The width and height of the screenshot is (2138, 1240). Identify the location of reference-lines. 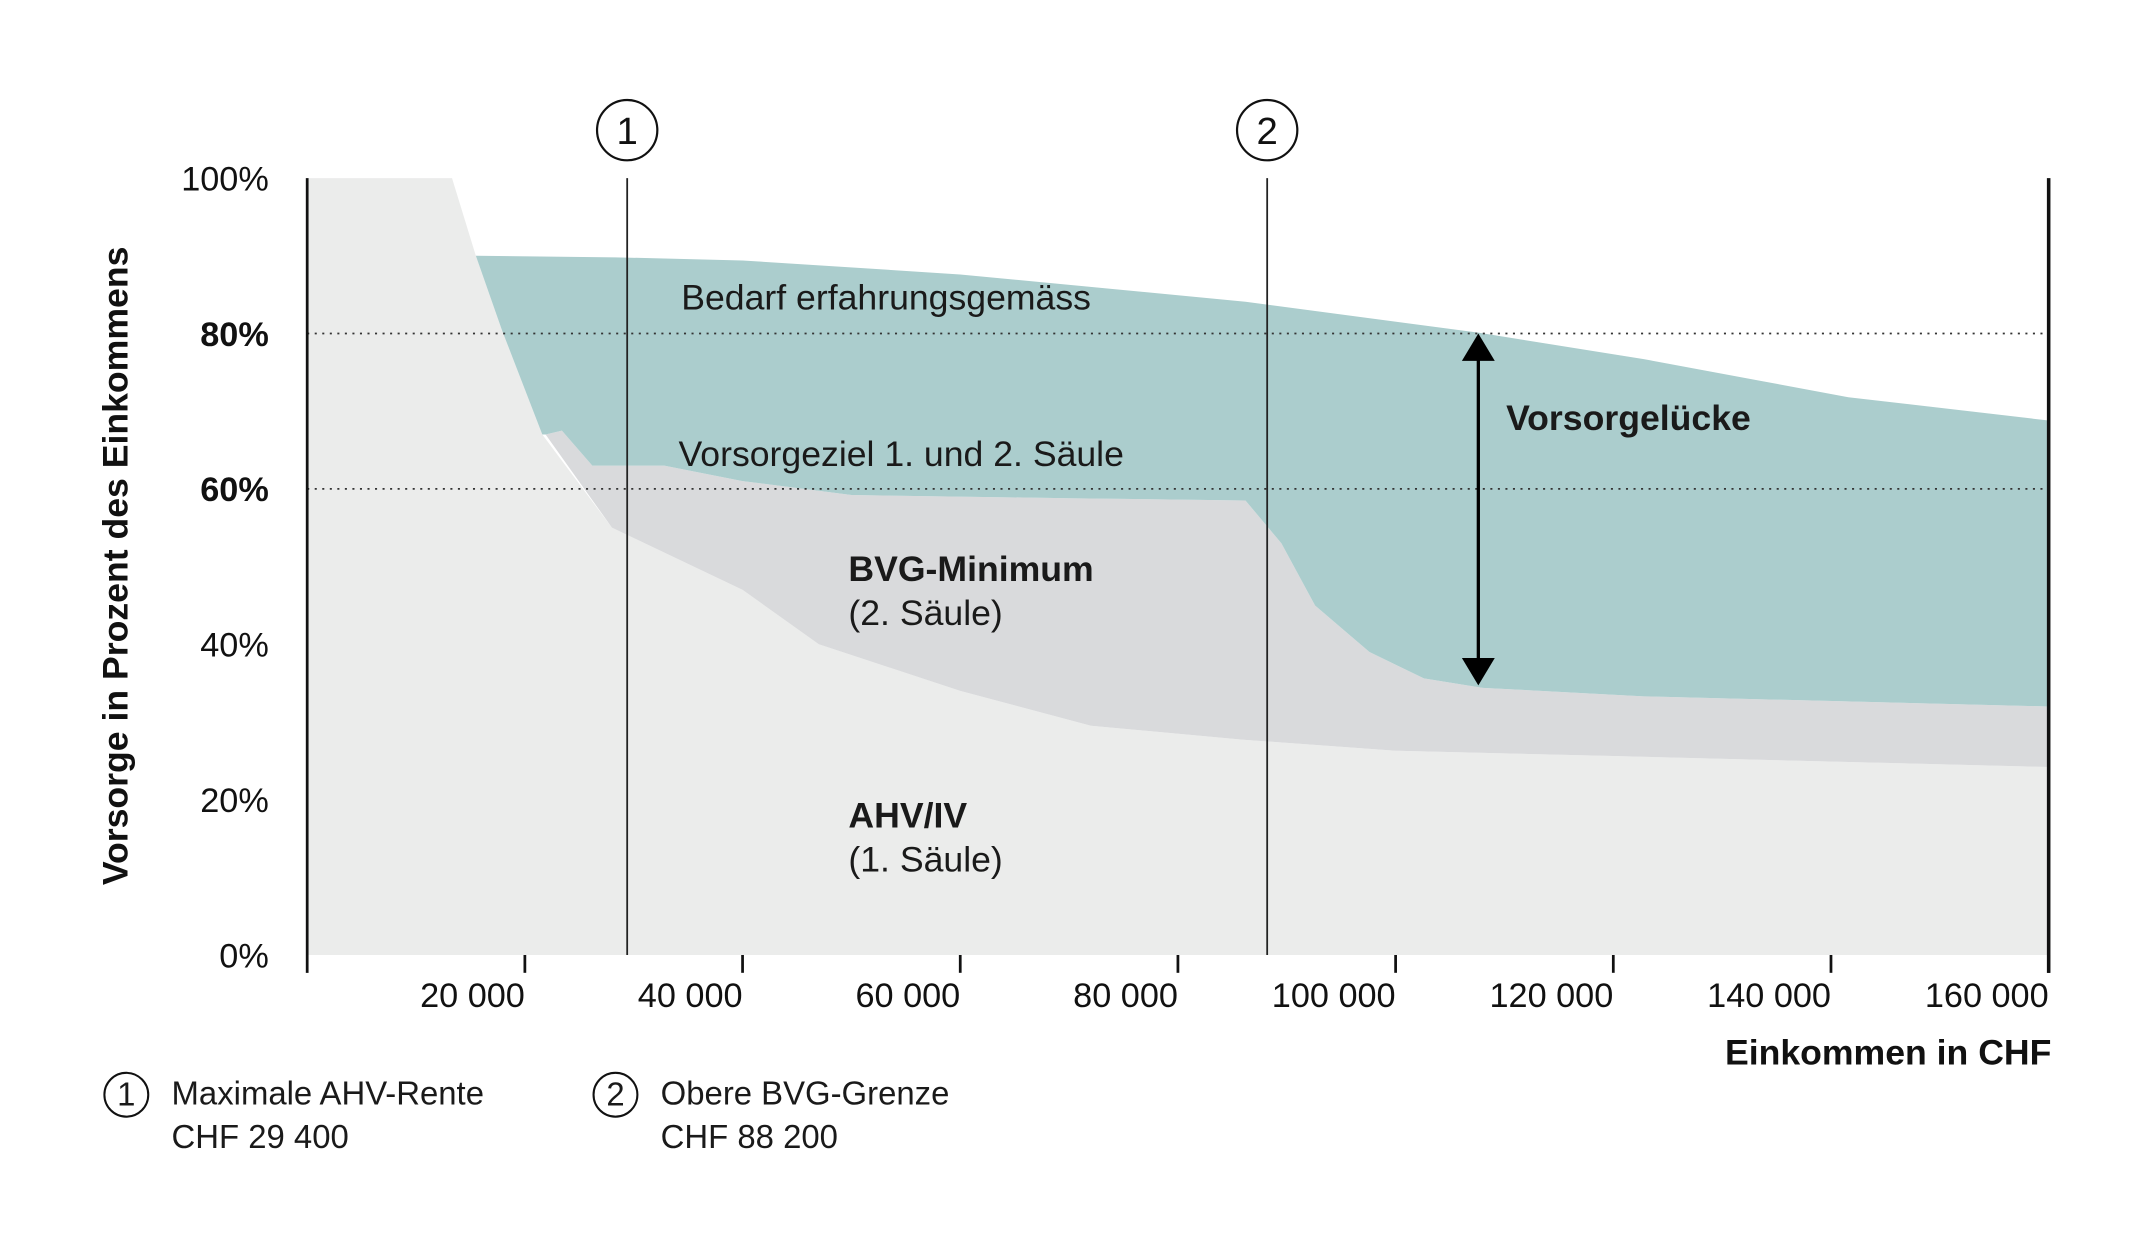
(1176, 411).